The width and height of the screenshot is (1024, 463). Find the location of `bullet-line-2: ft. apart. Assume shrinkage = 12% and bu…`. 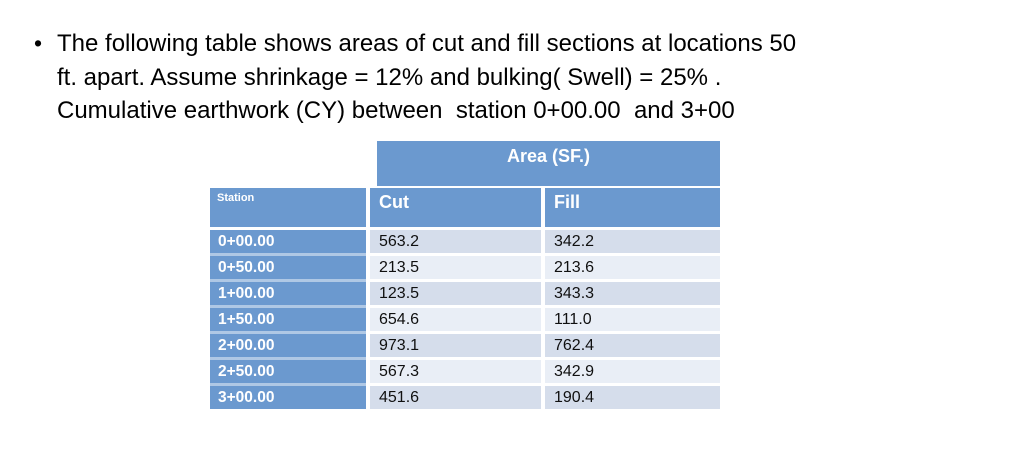

bullet-line-2: ft. apart. Assume shrinkage = 12% and bu… is located at coordinates (389, 77).